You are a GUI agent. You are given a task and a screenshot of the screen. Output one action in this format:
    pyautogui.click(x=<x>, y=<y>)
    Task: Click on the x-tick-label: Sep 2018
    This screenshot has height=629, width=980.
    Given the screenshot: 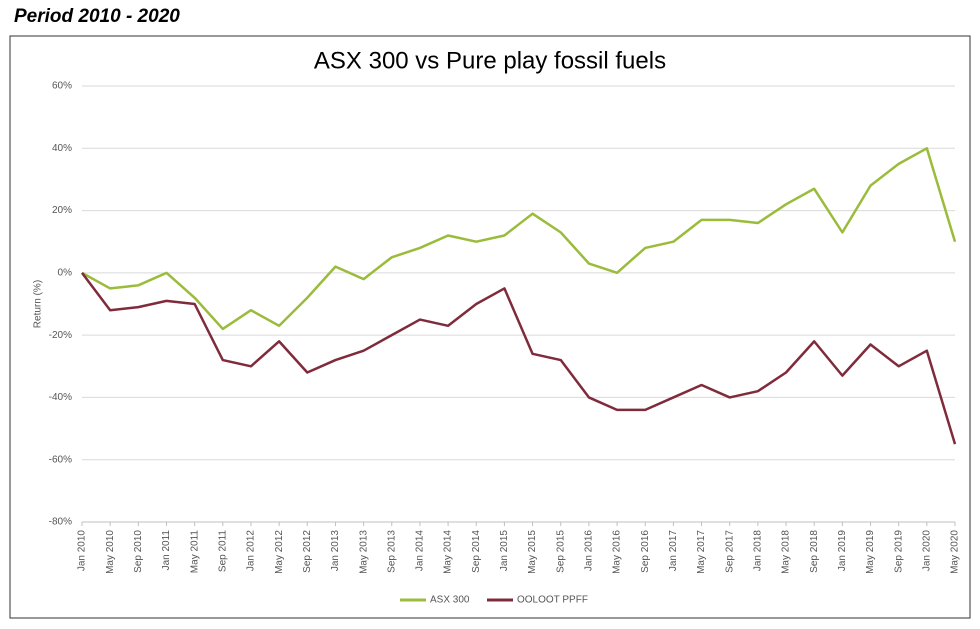 What is the action you would take?
    pyautogui.click(x=814, y=551)
    